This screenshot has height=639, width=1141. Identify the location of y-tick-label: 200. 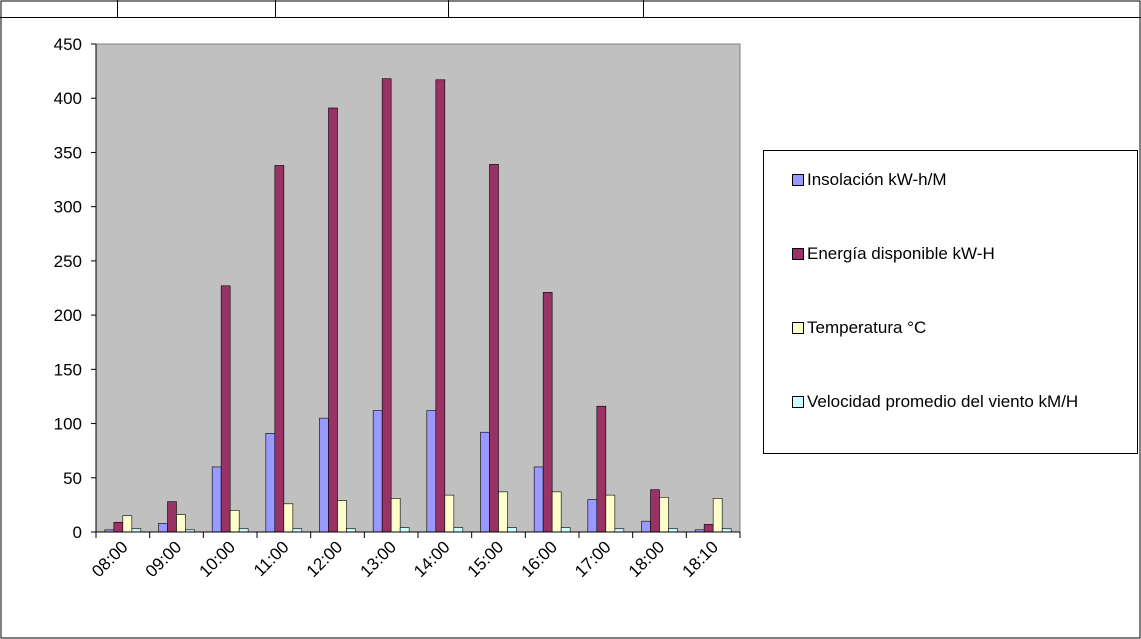
(68, 315).